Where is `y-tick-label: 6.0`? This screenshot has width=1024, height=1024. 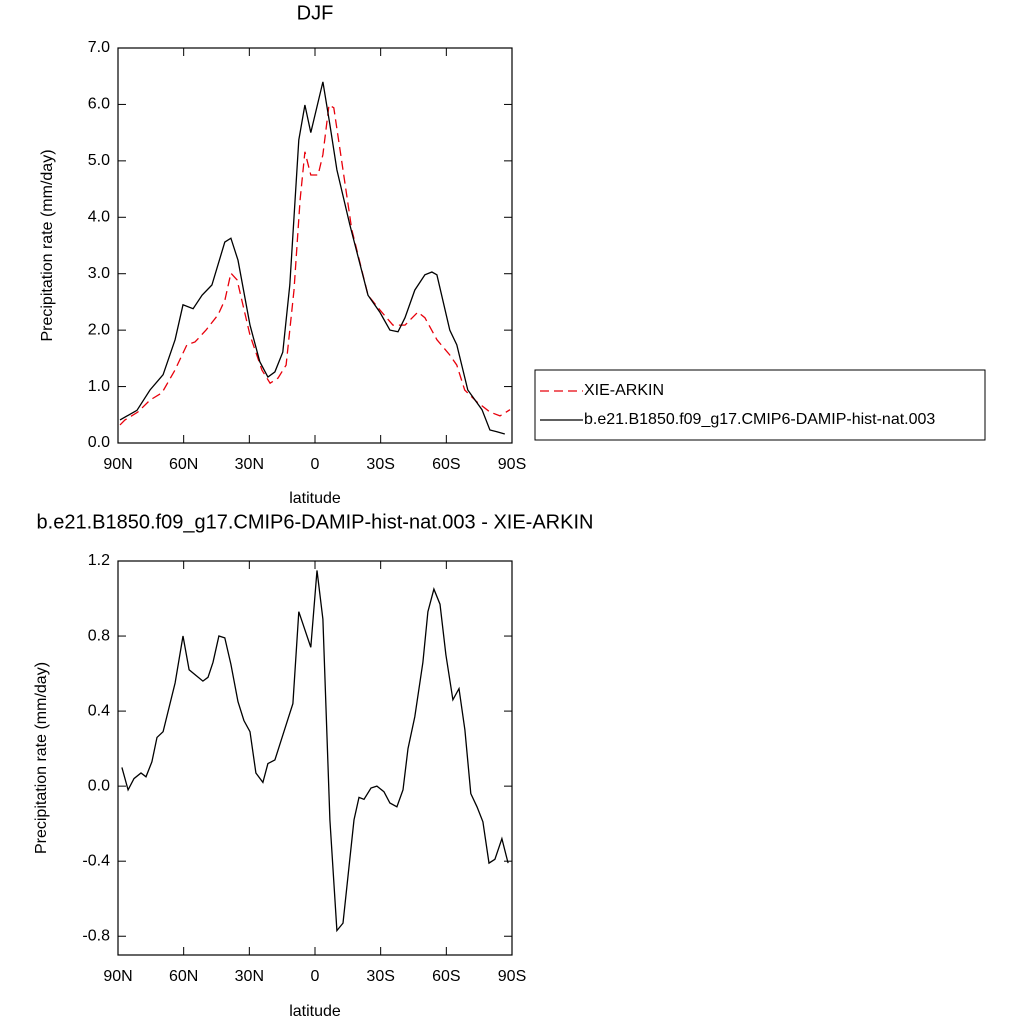
y-tick-label: 6.0 is located at coordinates (99, 104).